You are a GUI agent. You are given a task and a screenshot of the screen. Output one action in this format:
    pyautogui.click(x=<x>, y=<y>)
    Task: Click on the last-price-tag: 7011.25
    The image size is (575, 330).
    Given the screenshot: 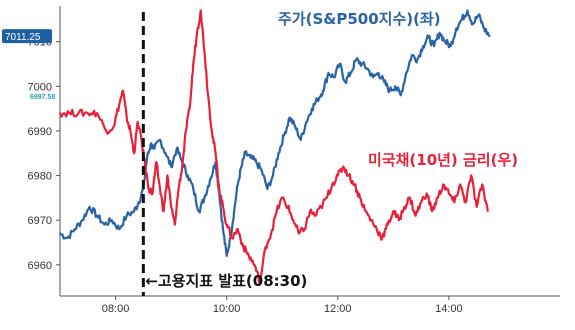 What is the action you would take?
    pyautogui.click(x=27, y=36)
    